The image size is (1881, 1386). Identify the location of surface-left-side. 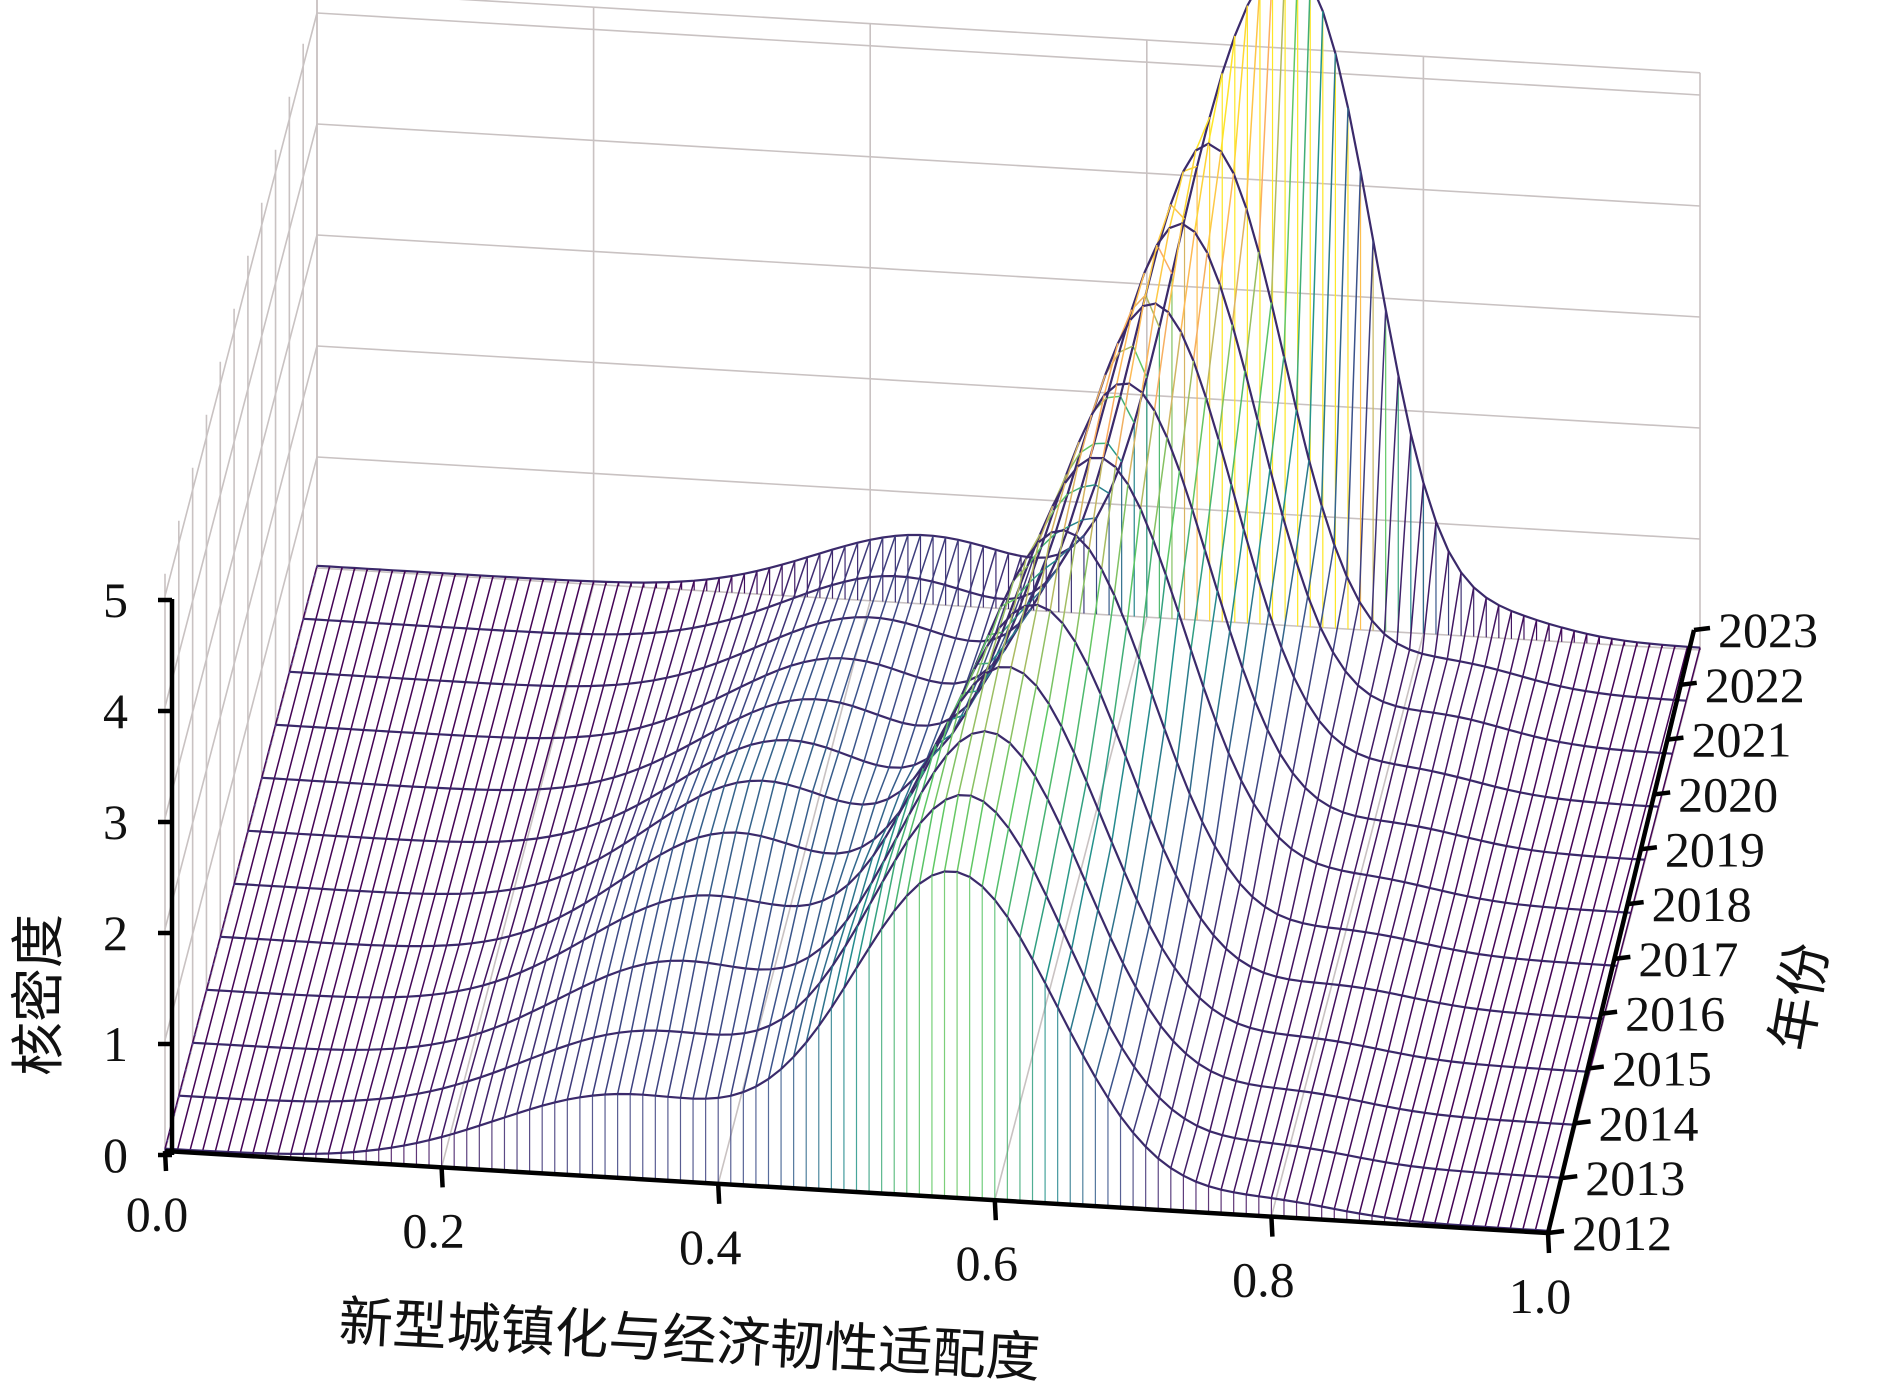
(241, 858).